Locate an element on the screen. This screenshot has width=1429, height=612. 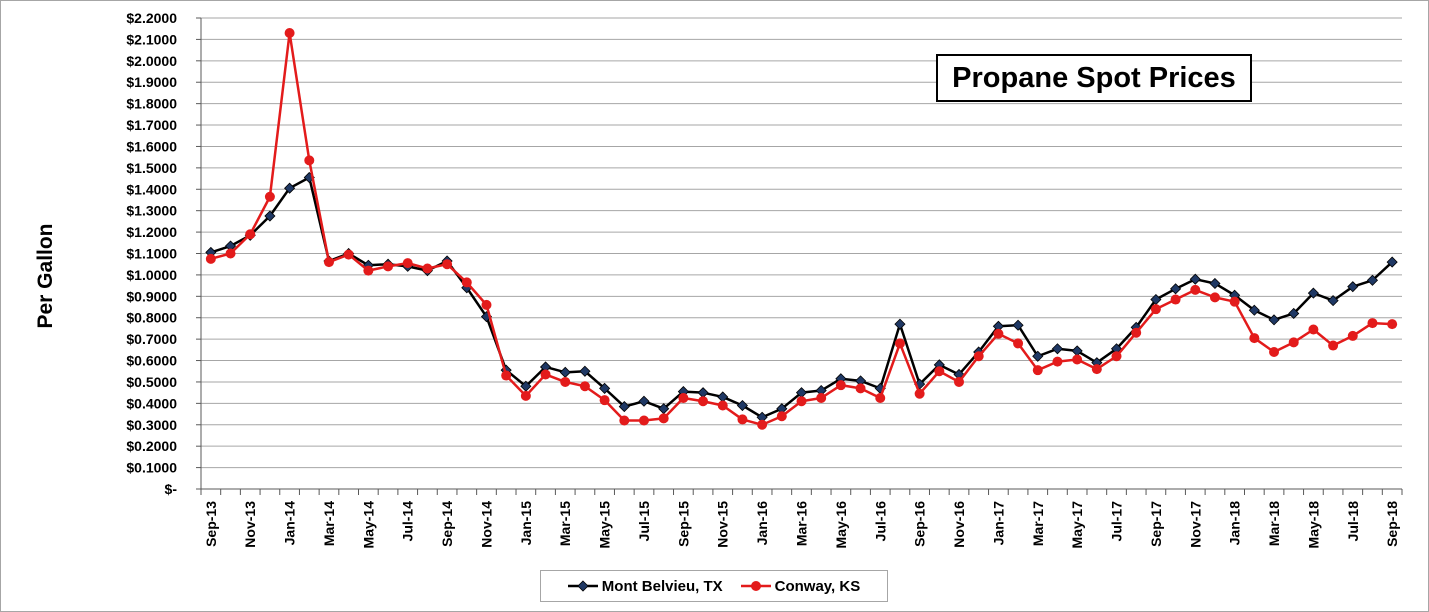
y-tick-label: $0.6000 is located at coordinates (151, 361).